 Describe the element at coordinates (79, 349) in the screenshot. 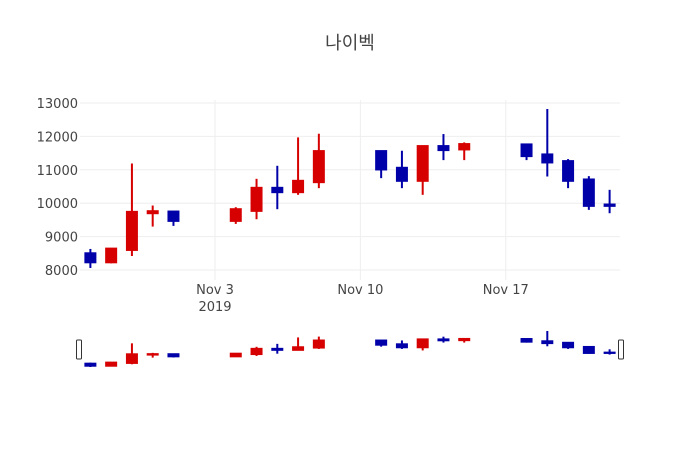

I see `range-slider-left-handle` at that location.